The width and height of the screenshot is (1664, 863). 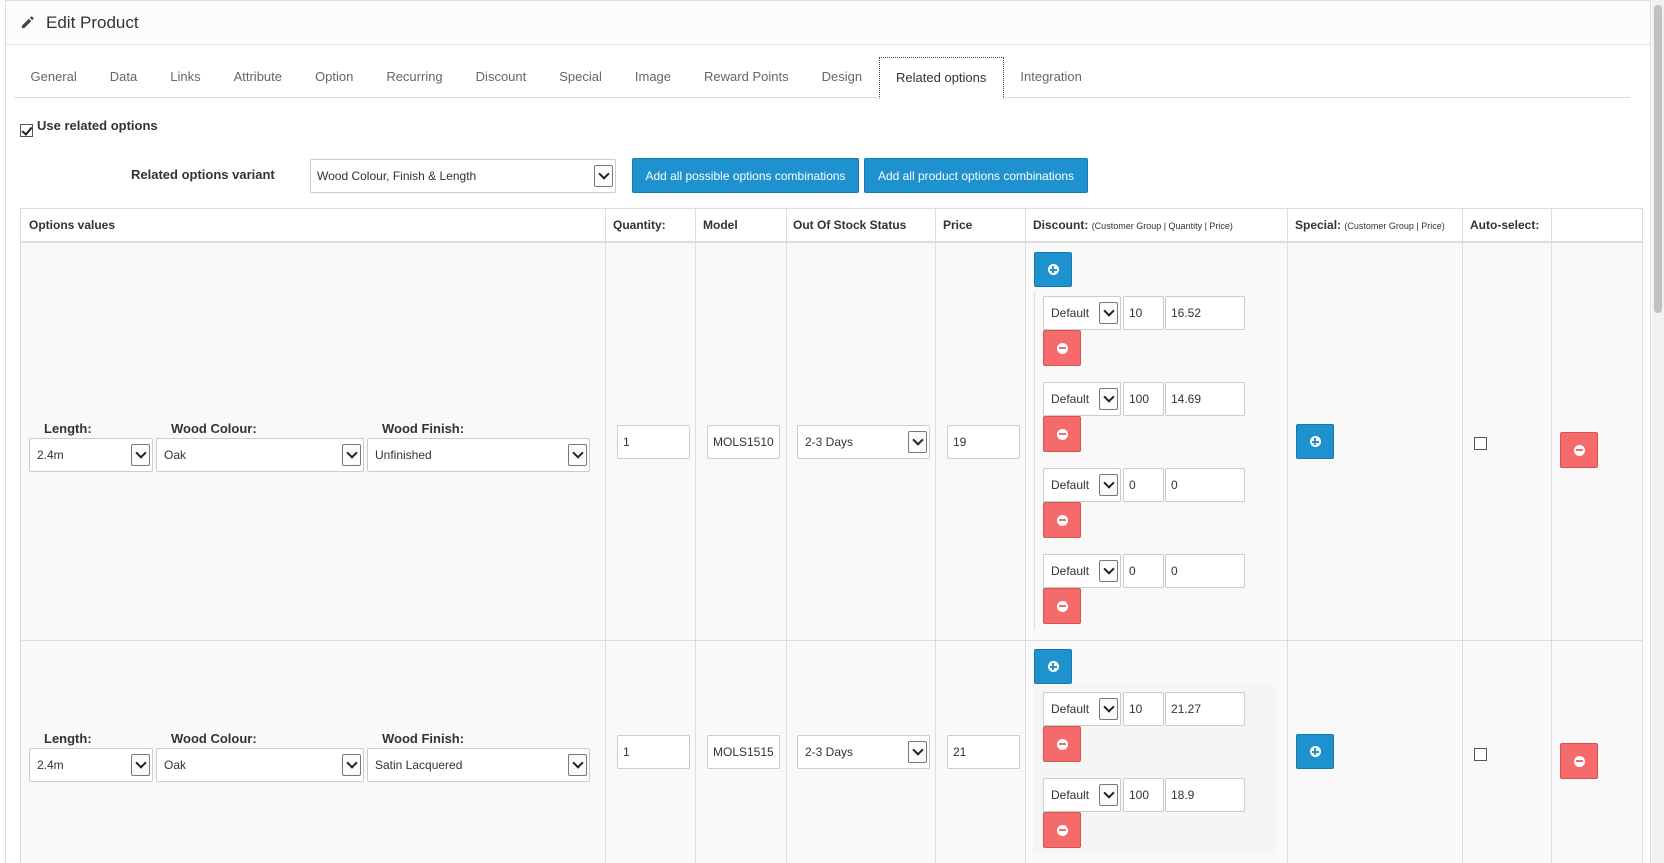 I want to click on wood-finish-select: Unfinished, so click(x=478, y=455).